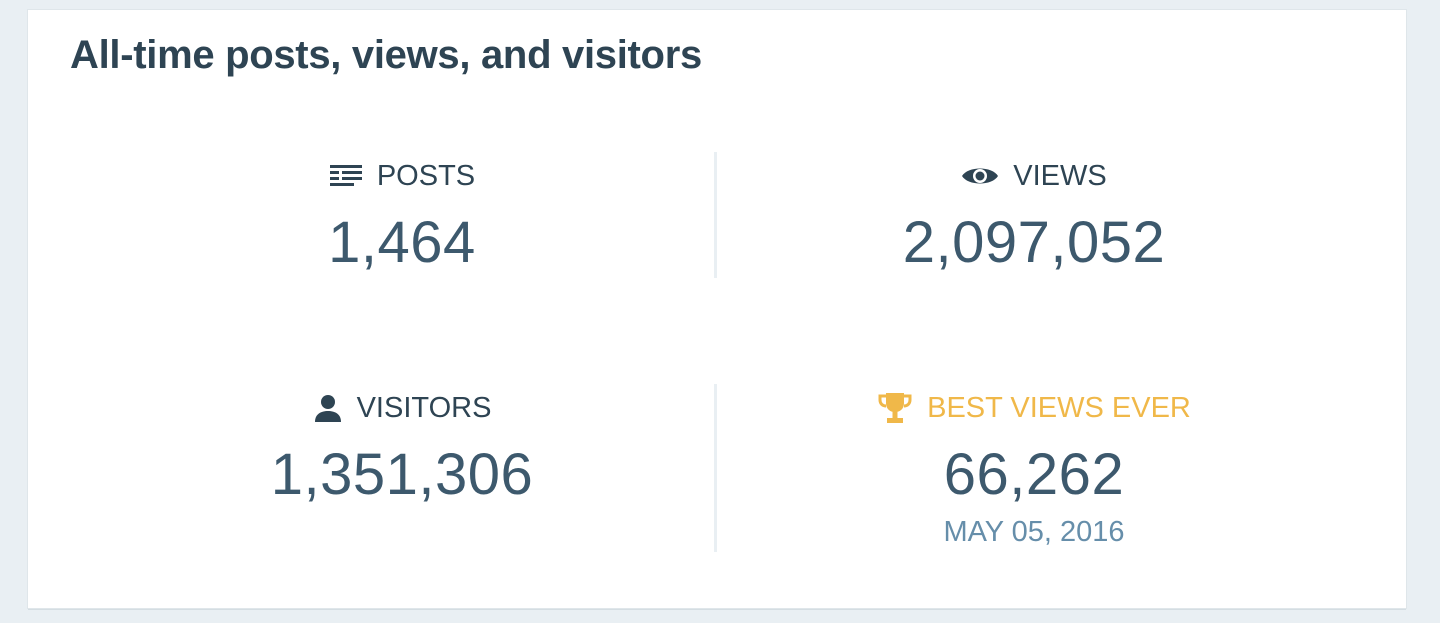  I want to click on posts-icon, so click(346, 176).